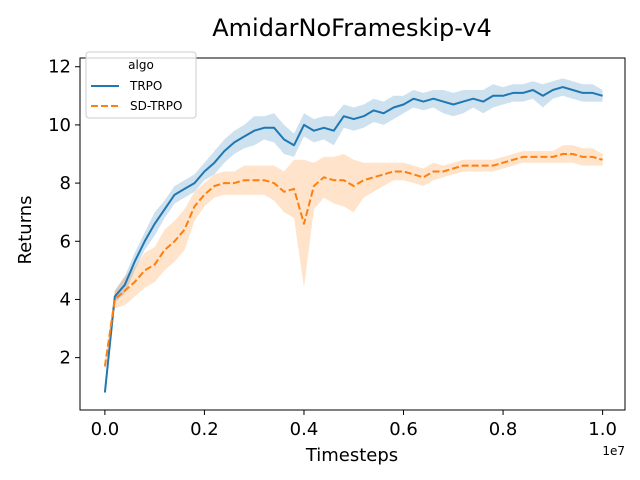 This screenshot has height=480, width=640. Describe the element at coordinates (613, 451) in the screenshot. I see `x-axis-offset-label: 1e7` at that location.